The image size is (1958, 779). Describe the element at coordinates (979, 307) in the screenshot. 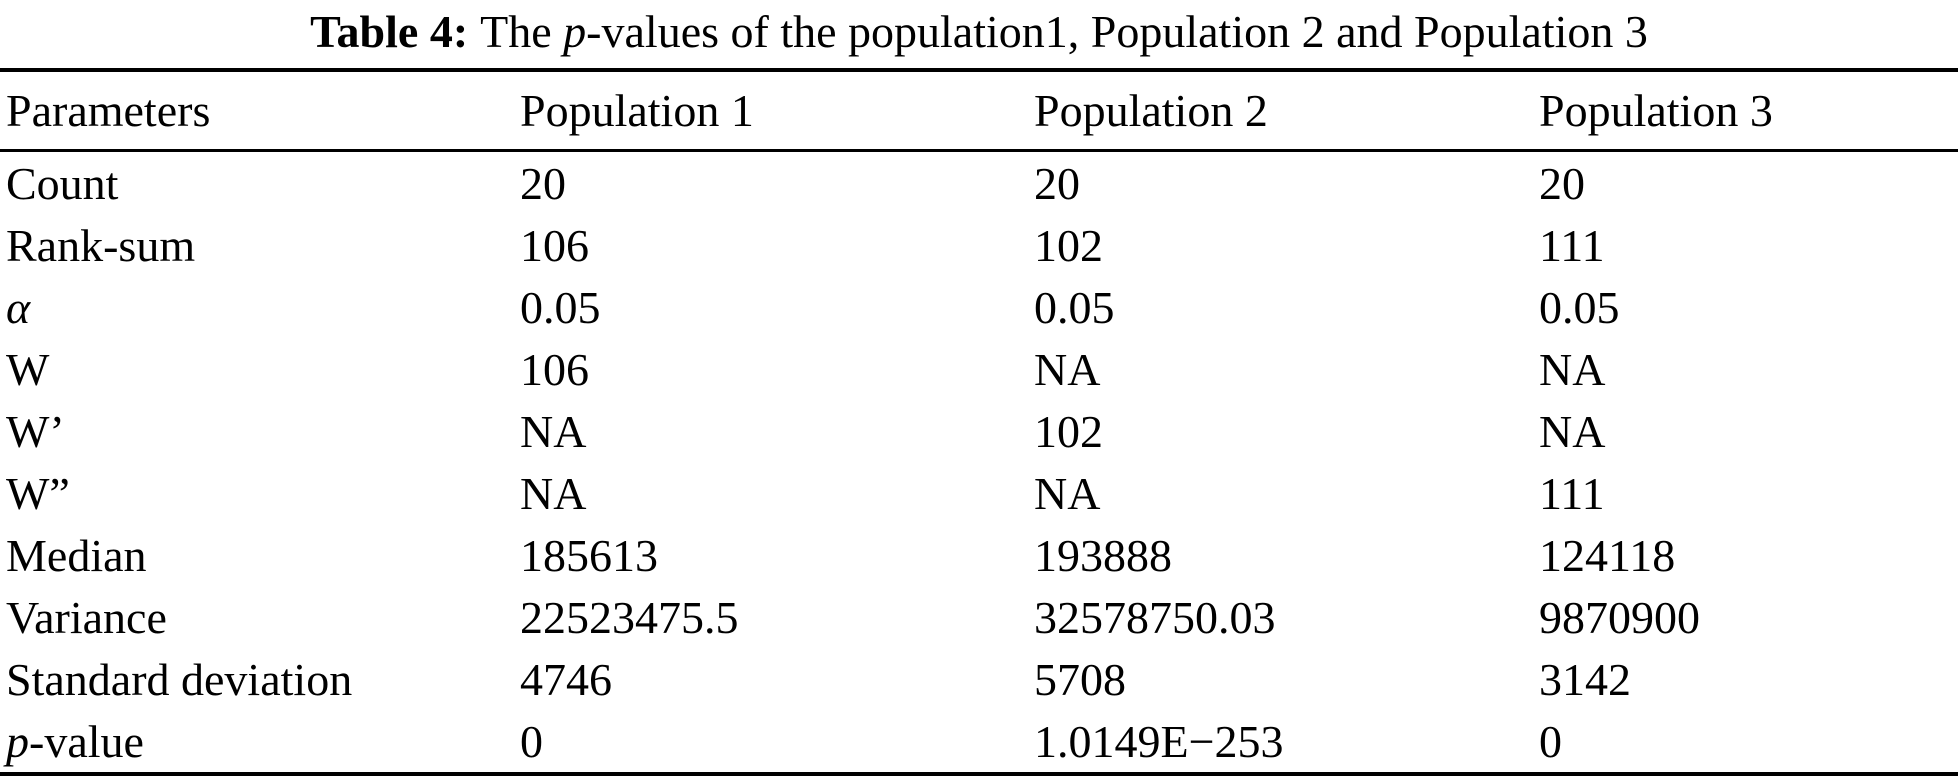

I see `table-row: α 0.05 0.05 0.05` at that location.